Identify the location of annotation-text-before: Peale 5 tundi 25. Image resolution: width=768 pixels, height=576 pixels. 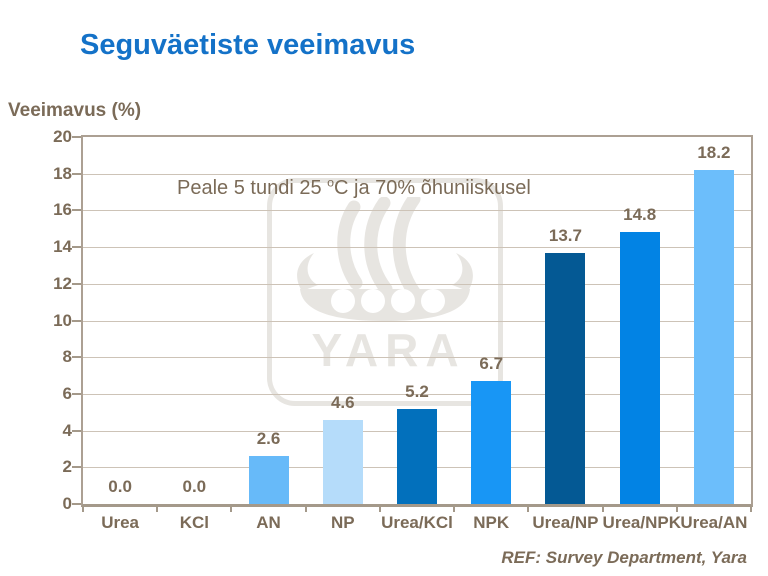
(252, 188).